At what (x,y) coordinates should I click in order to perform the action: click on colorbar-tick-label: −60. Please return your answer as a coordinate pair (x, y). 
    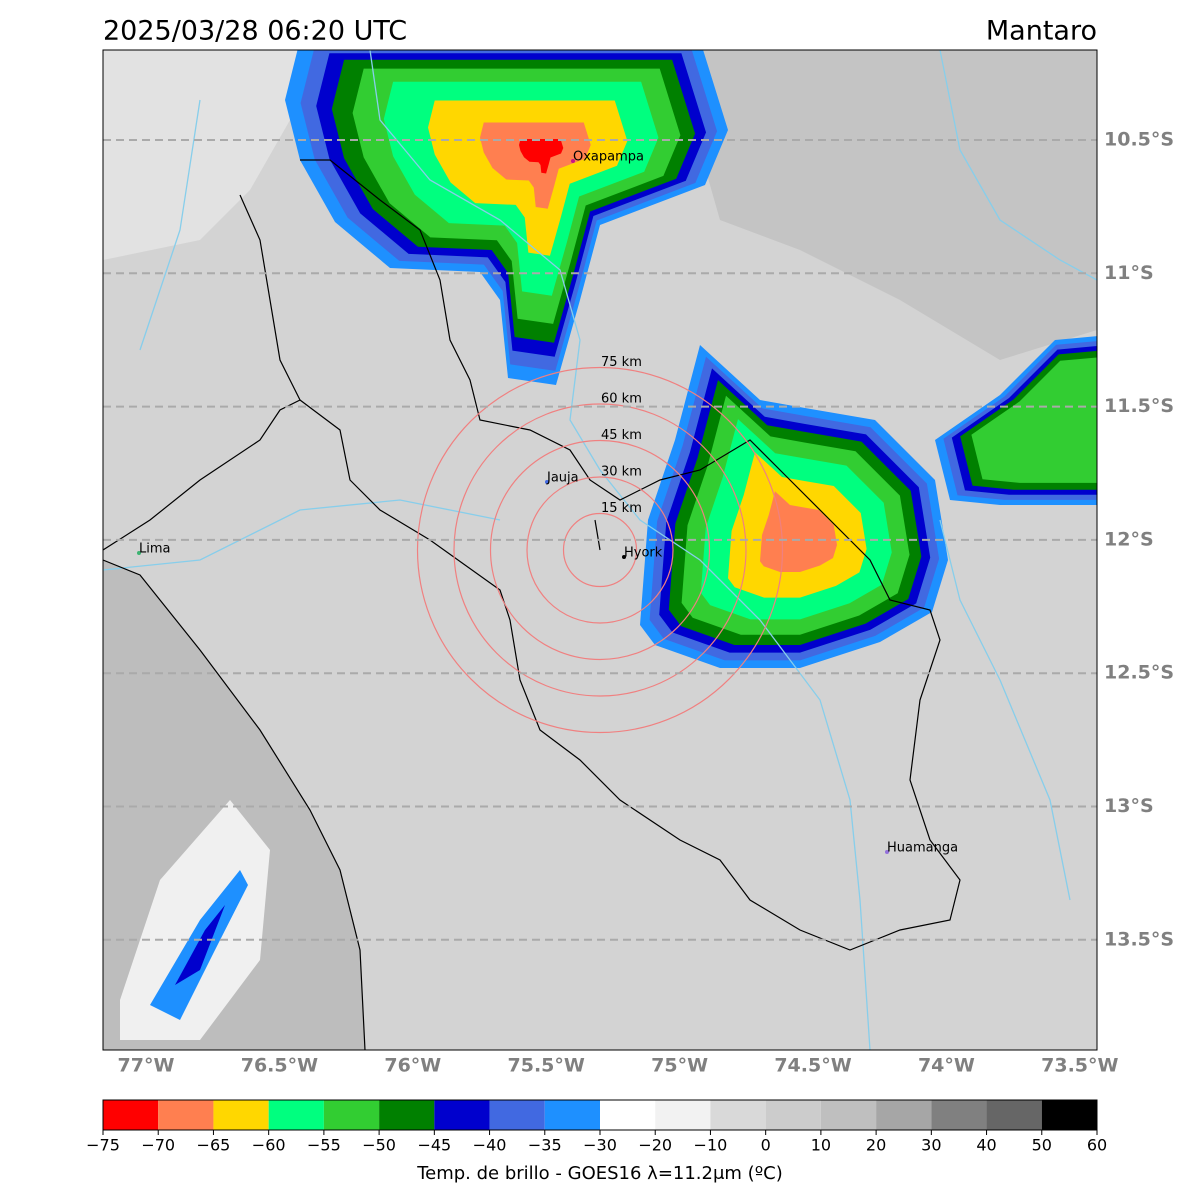
    Looking at the image, I should click on (269, 1145).